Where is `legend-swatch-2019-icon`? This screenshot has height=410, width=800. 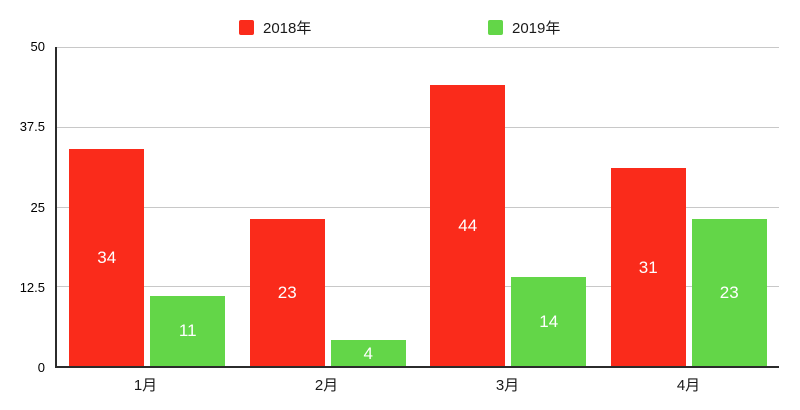
legend-swatch-2019-icon is located at coordinates (495, 27).